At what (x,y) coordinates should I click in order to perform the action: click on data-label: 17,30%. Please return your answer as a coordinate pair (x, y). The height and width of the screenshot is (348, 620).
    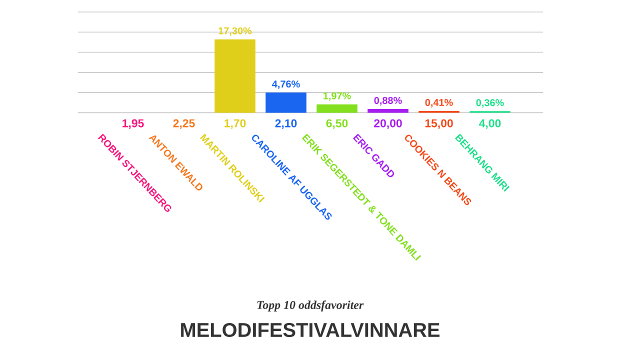
    Looking at the image, I should click on (235, 31).